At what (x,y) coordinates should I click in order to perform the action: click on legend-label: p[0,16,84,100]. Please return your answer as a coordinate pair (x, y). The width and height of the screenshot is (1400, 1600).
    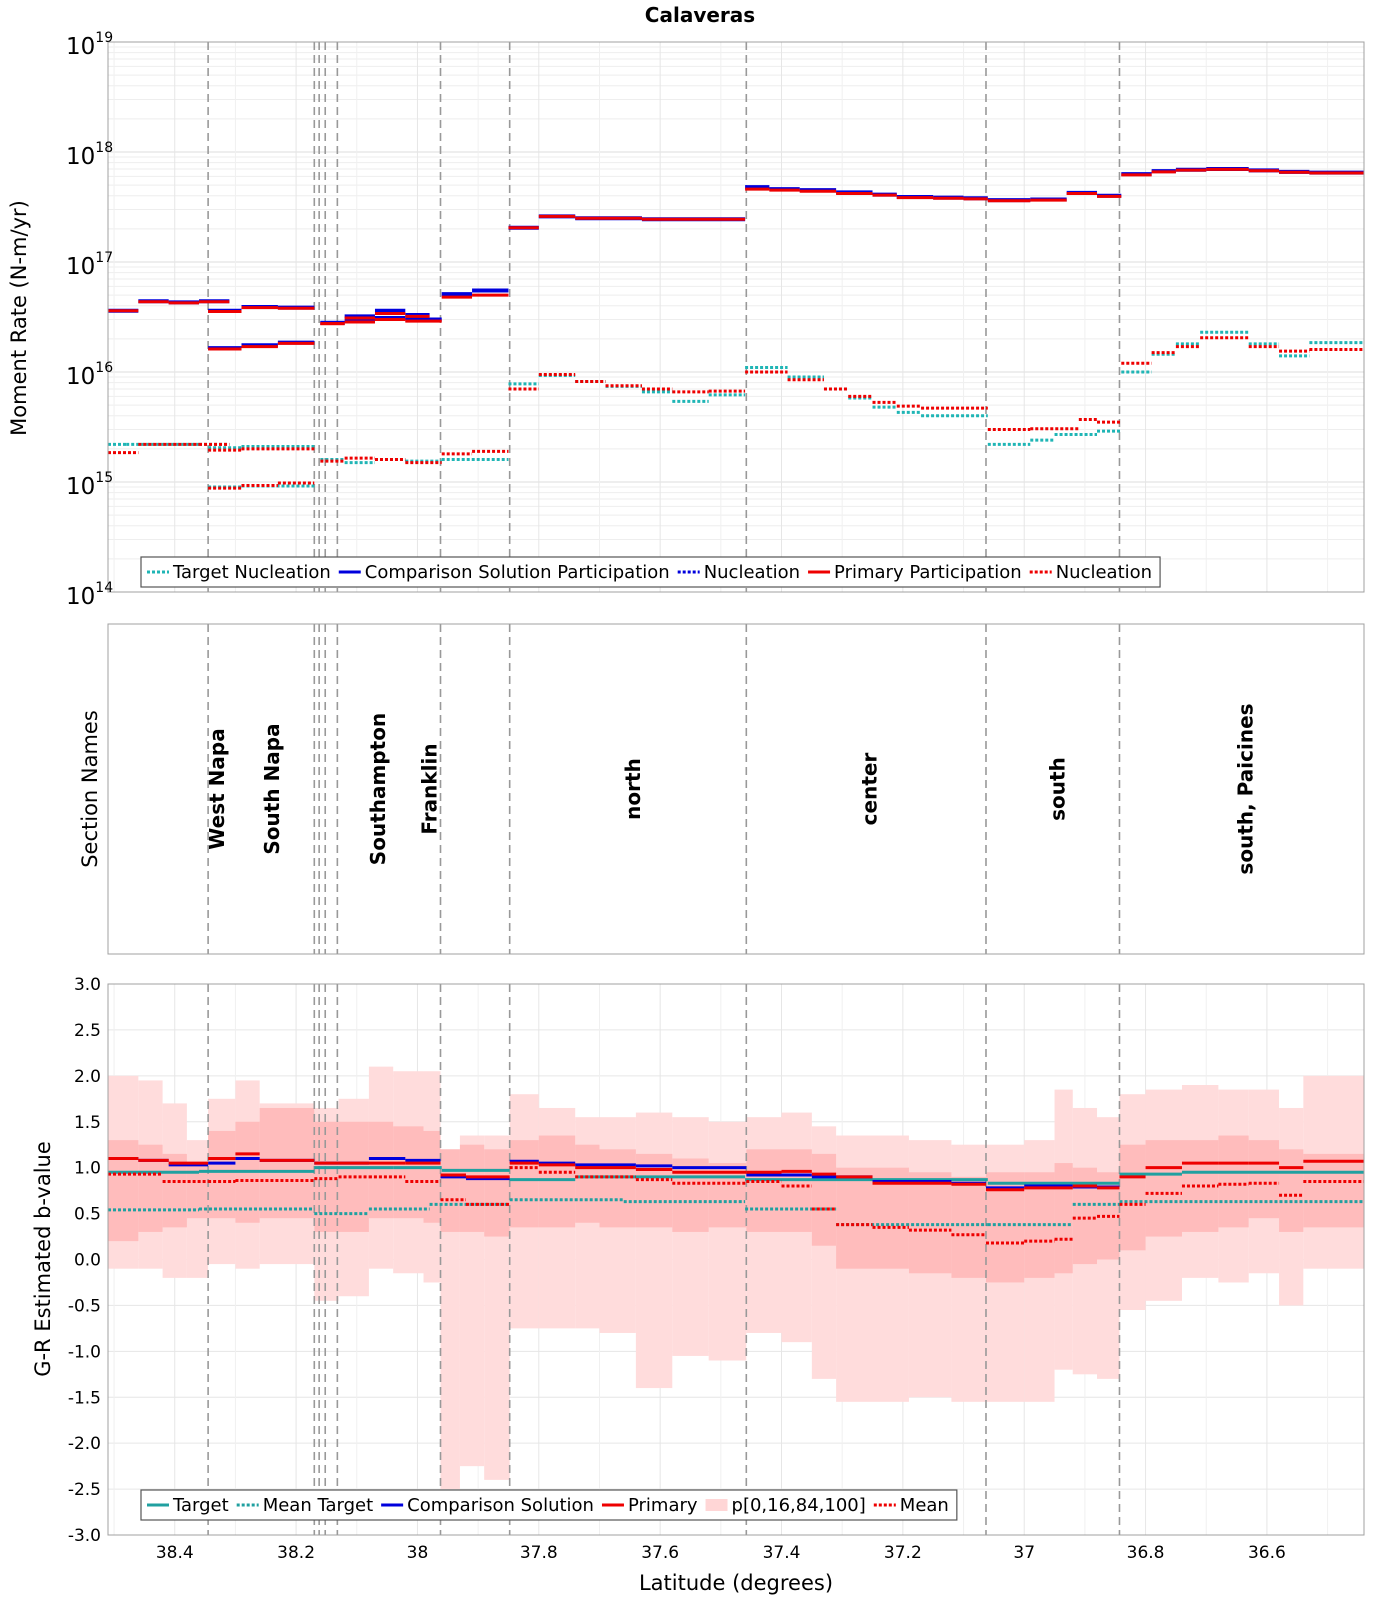
    Looking at the image, I should click on (799, 1505).